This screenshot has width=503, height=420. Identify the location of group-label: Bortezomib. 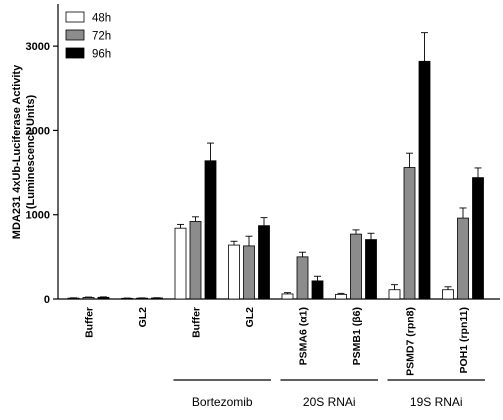
(222, 402).